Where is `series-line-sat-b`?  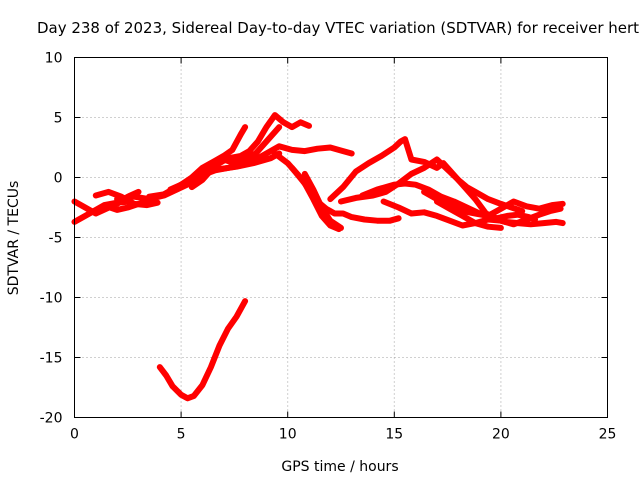
series-line-sat-b is located at coordinates (102, 211).